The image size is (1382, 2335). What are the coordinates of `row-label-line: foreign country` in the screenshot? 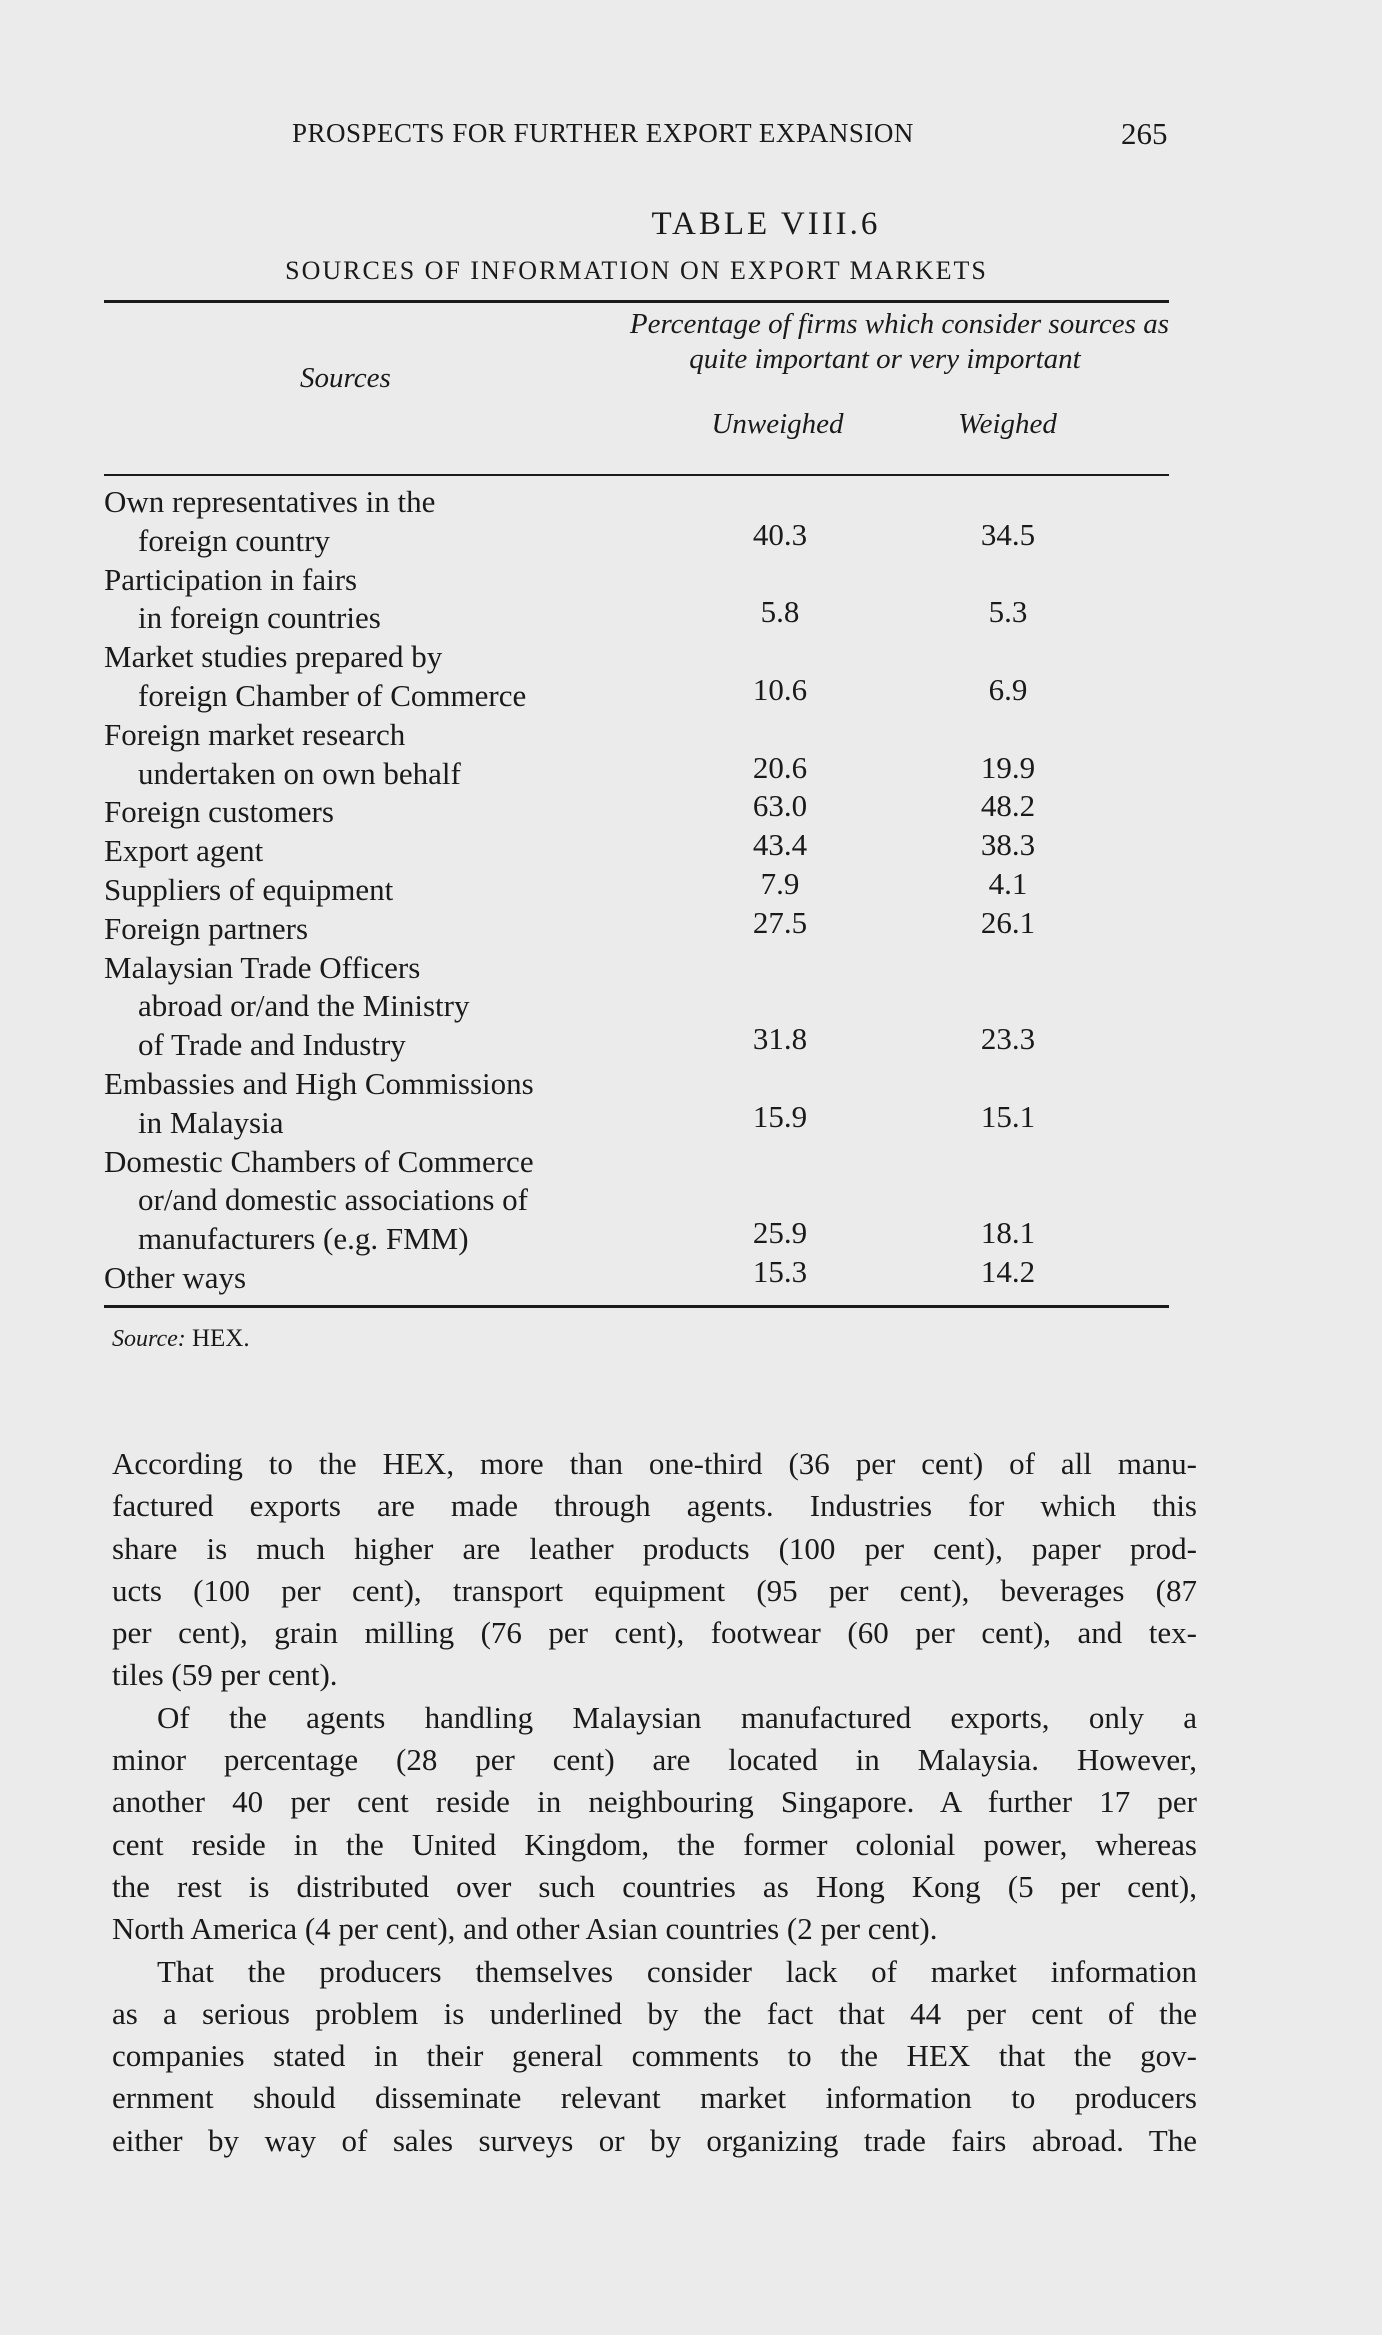 It's located at (234, 540).